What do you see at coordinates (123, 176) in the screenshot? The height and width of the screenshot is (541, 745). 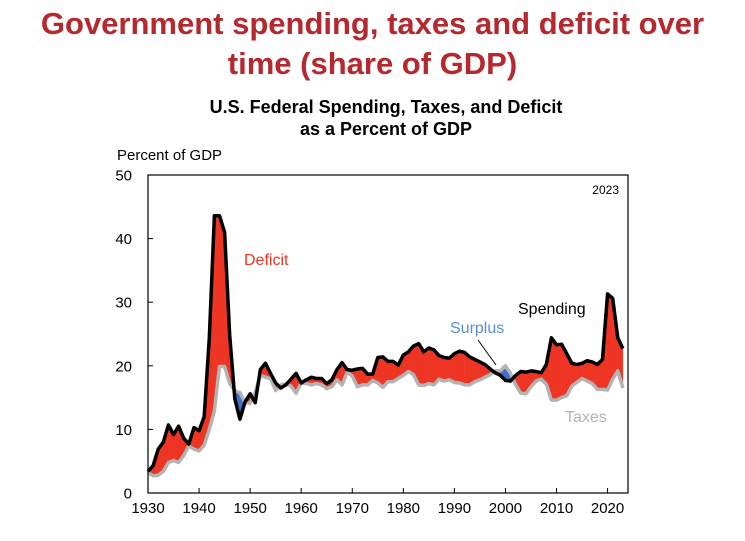 I see `y-tick-label: 50` at bounding box center [123, 176].